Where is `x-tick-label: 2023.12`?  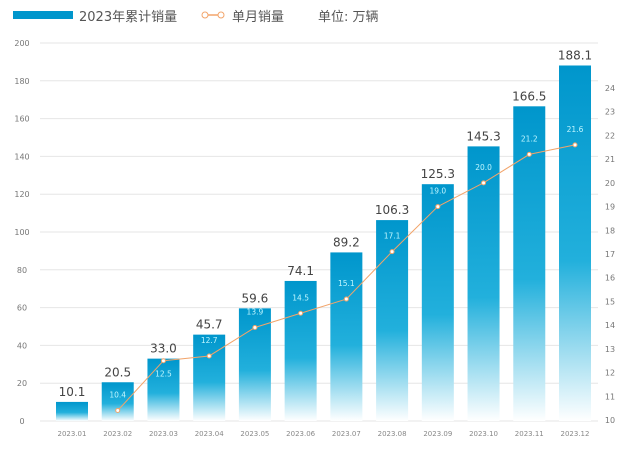 x-tick-label: 2023.12 is located at coordinates (575, 434).